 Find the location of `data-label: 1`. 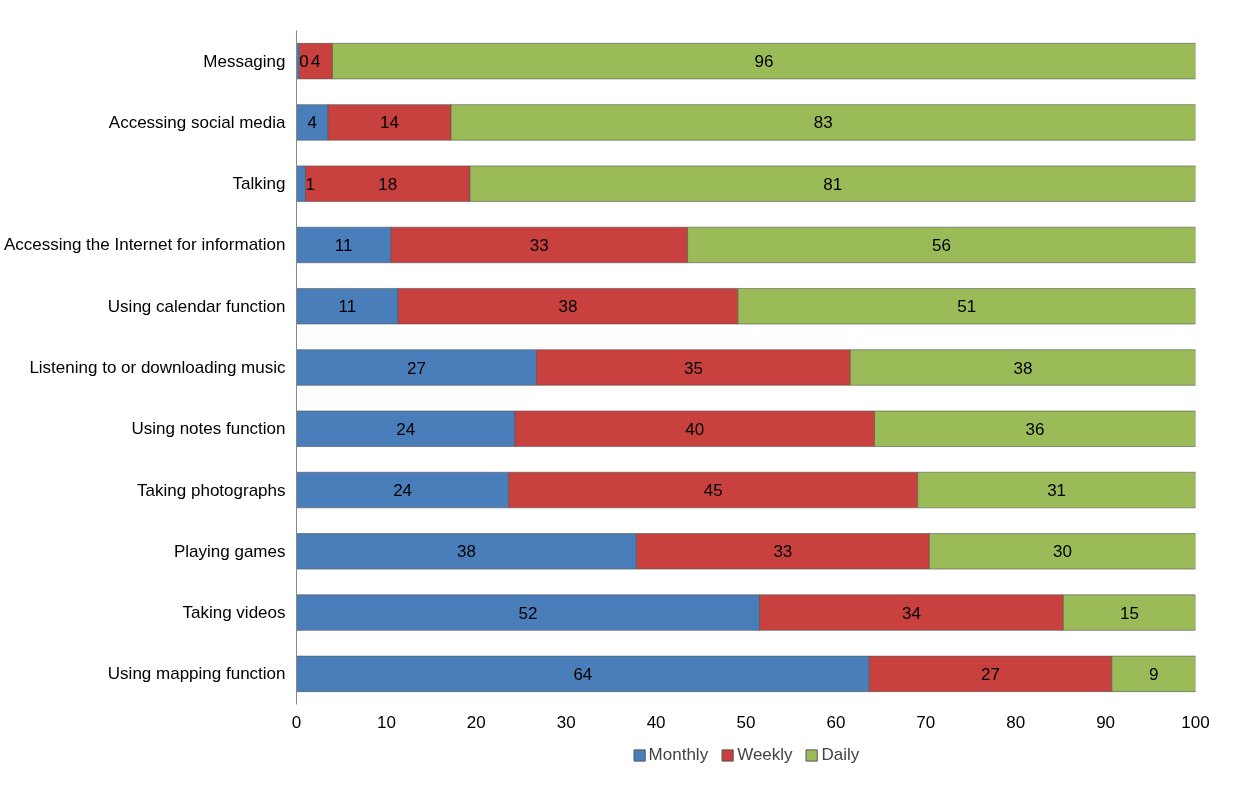

data-label: 1 is located at coordinates (310, 184).